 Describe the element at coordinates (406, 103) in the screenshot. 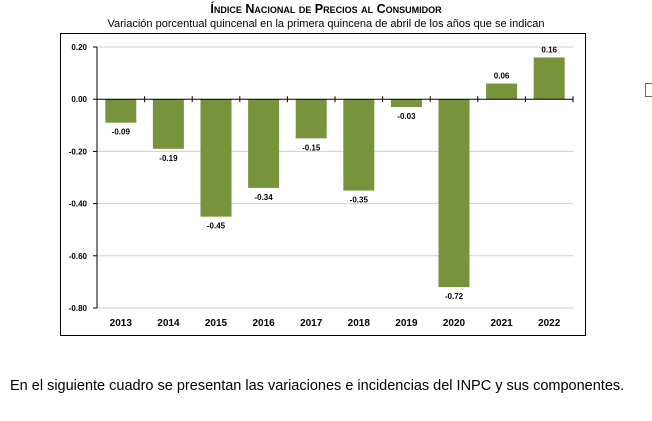

I see `bar-2019` at that location.